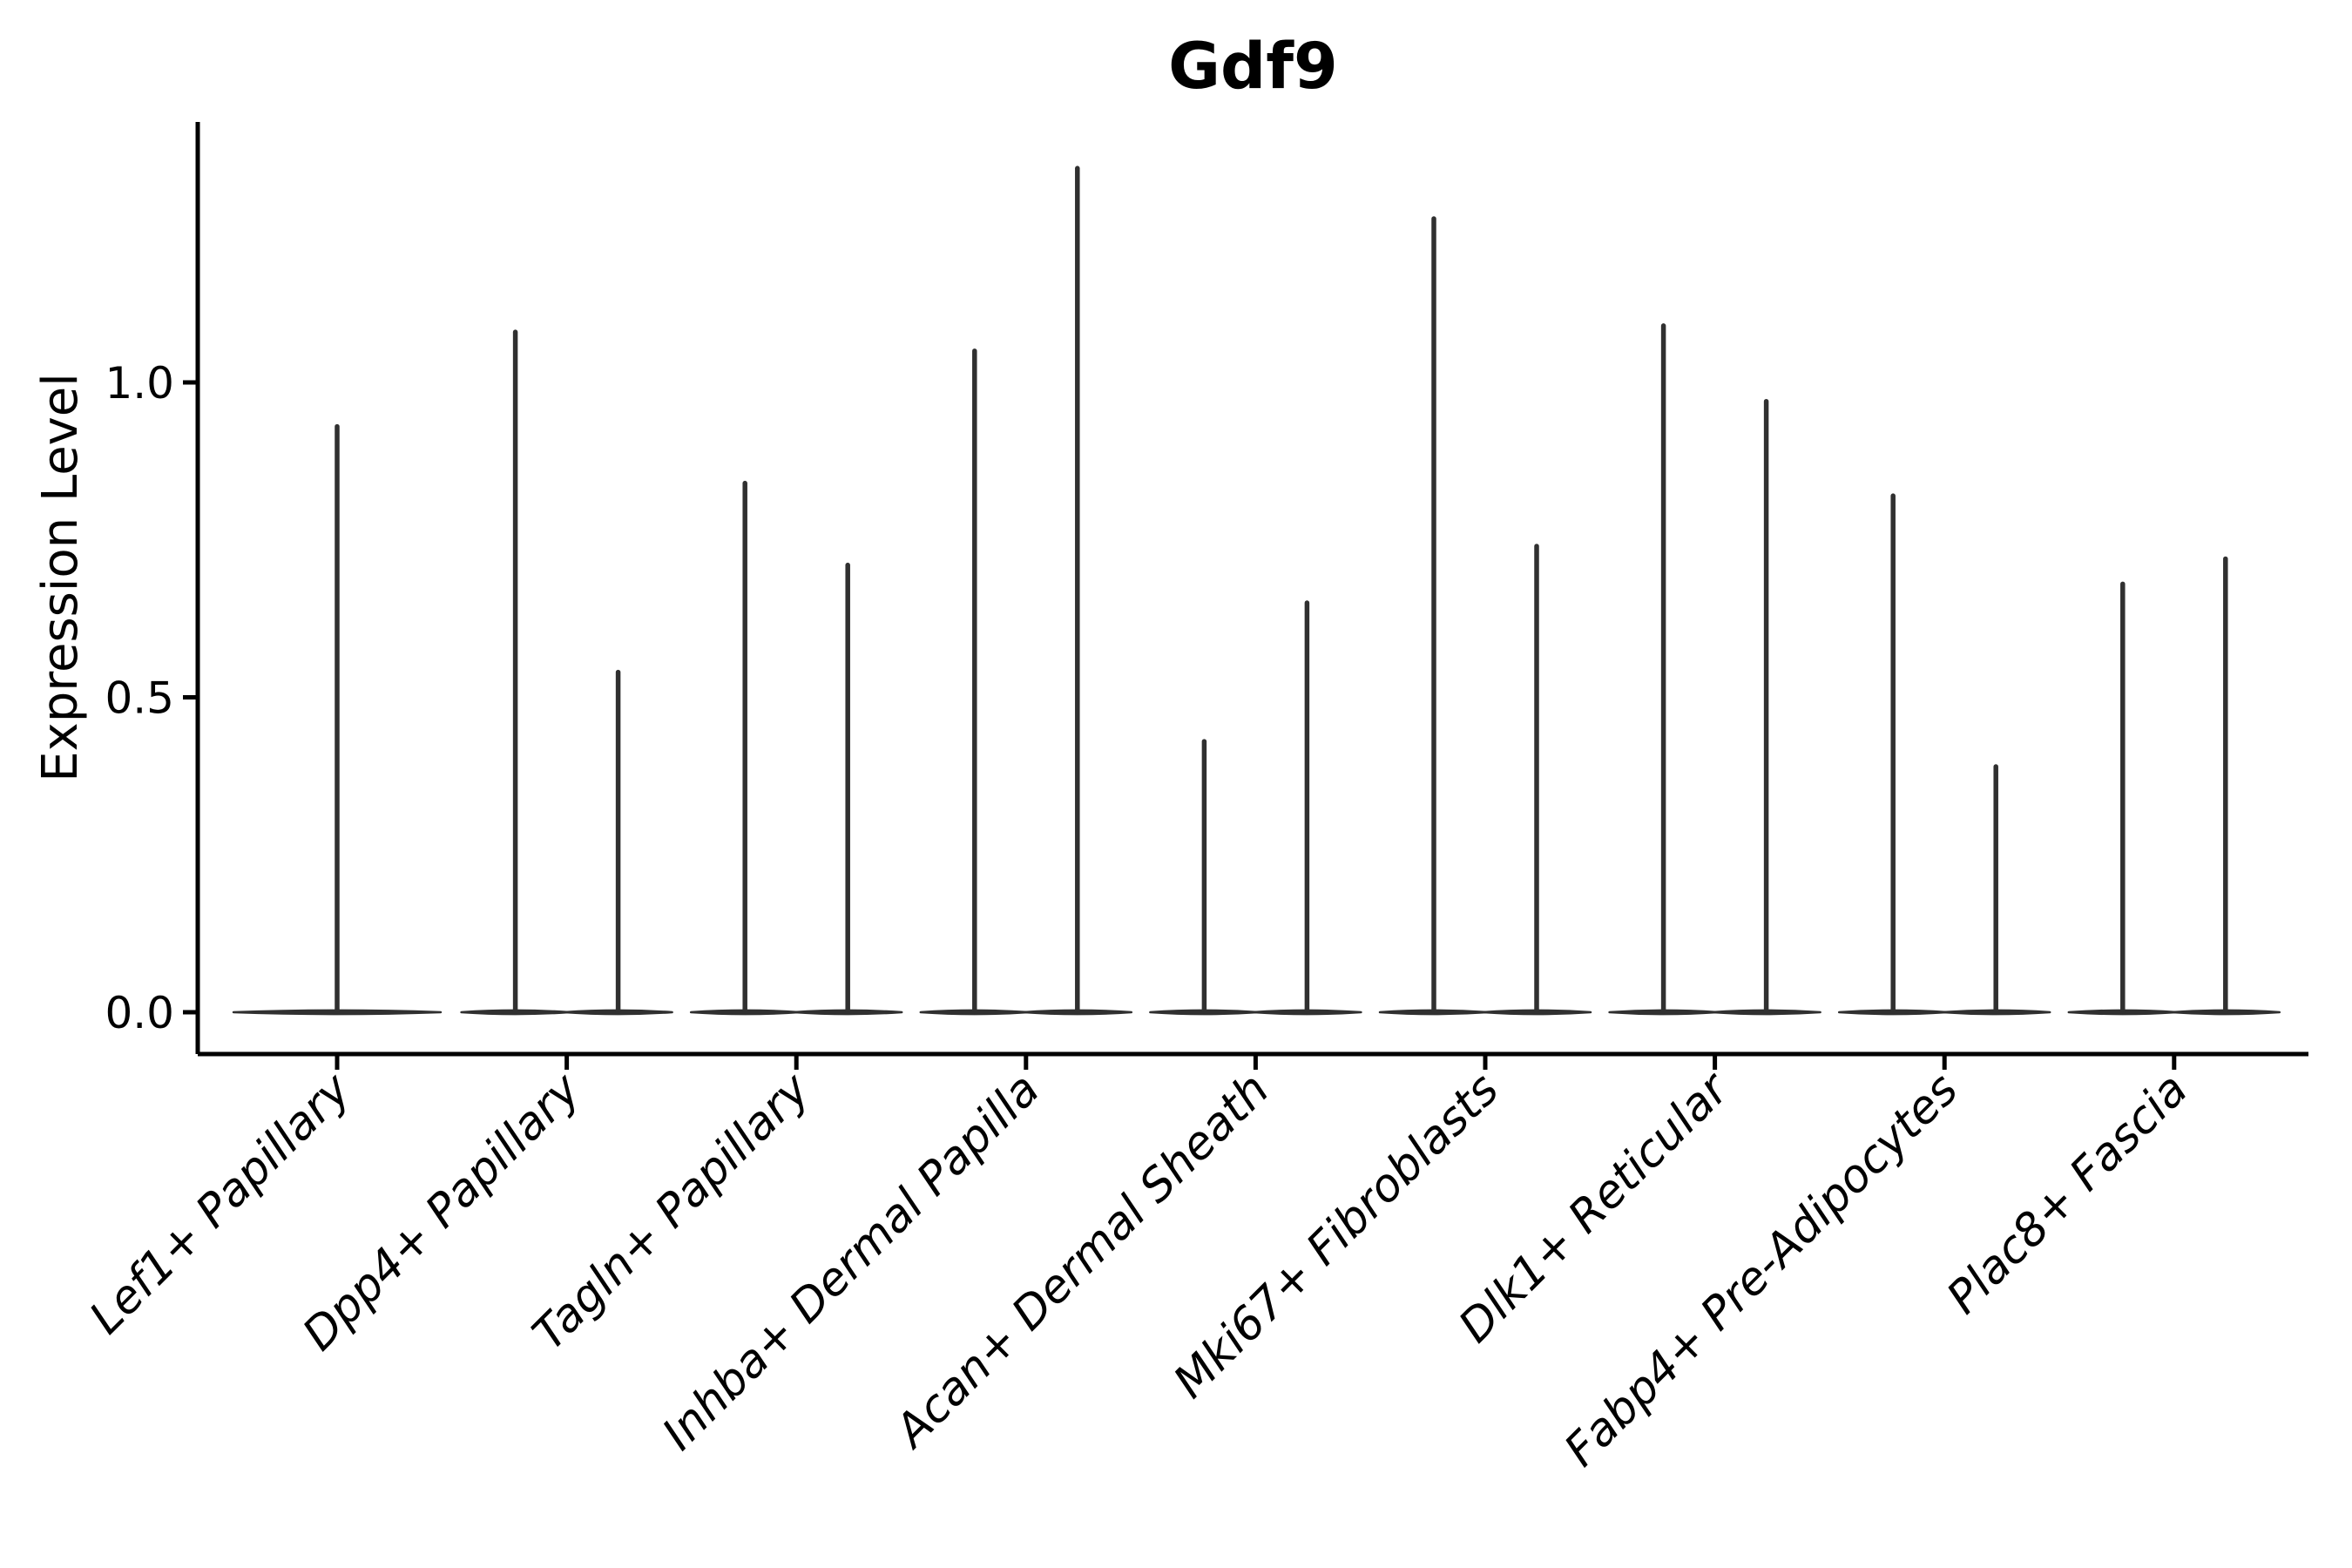 The height and width of the screenshot is (1568, 2352). Describe the element at coordinates (851, 1262) in the screenshot. I see `x-tick-label: Inhba+ Dermal Papilla` at that location.